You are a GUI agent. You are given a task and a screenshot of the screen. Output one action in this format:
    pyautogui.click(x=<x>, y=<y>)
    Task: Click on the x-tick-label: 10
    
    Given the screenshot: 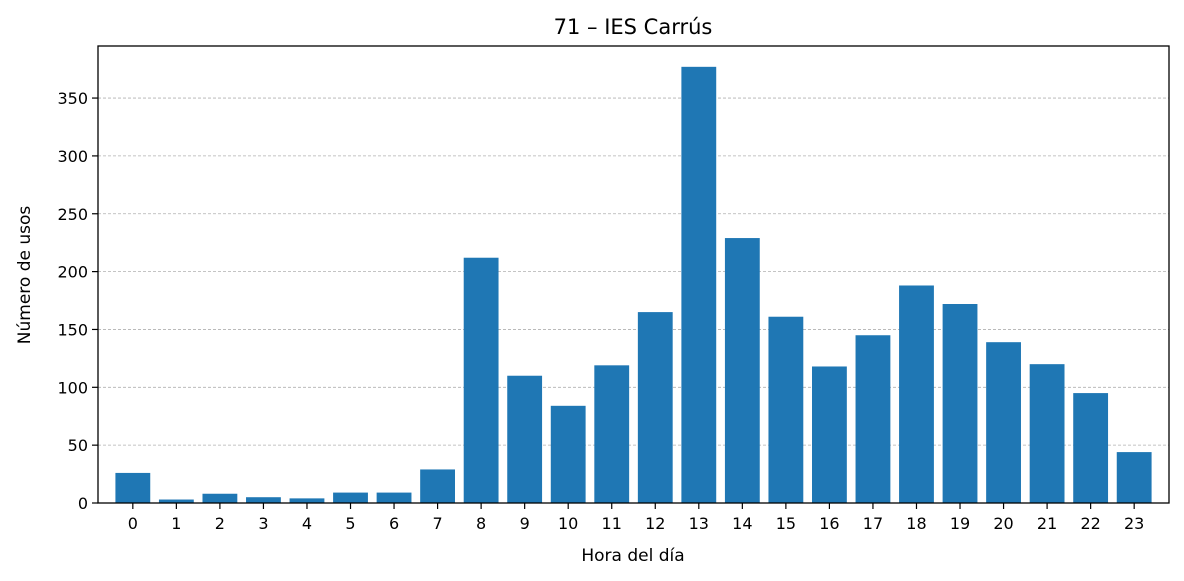 What is the action you would take?
    pyautogui.click(x=568, y=523)
    